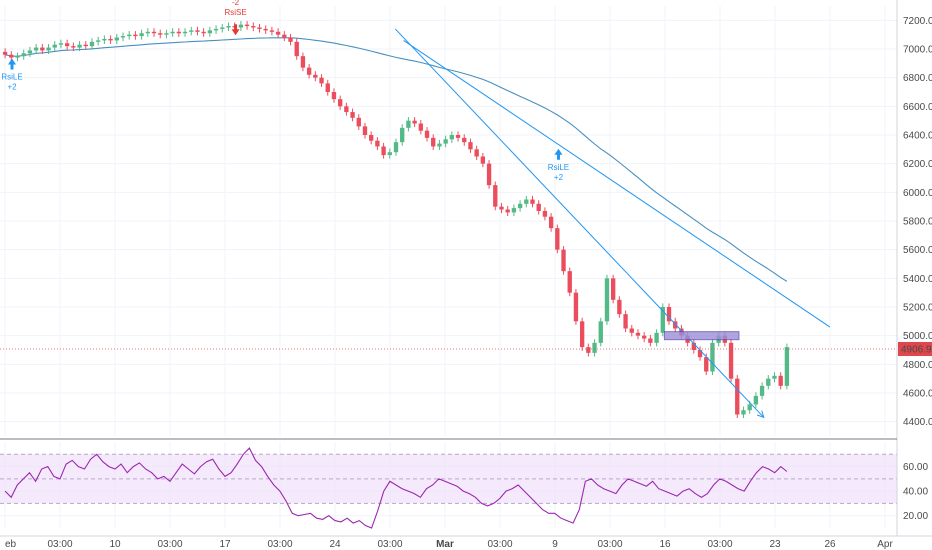 The height and width of the screenshot is (550, 932). Describe the element at coordinates (917, 50) in the screenshot. I see `price-tick-label: 7000.0` at that location.